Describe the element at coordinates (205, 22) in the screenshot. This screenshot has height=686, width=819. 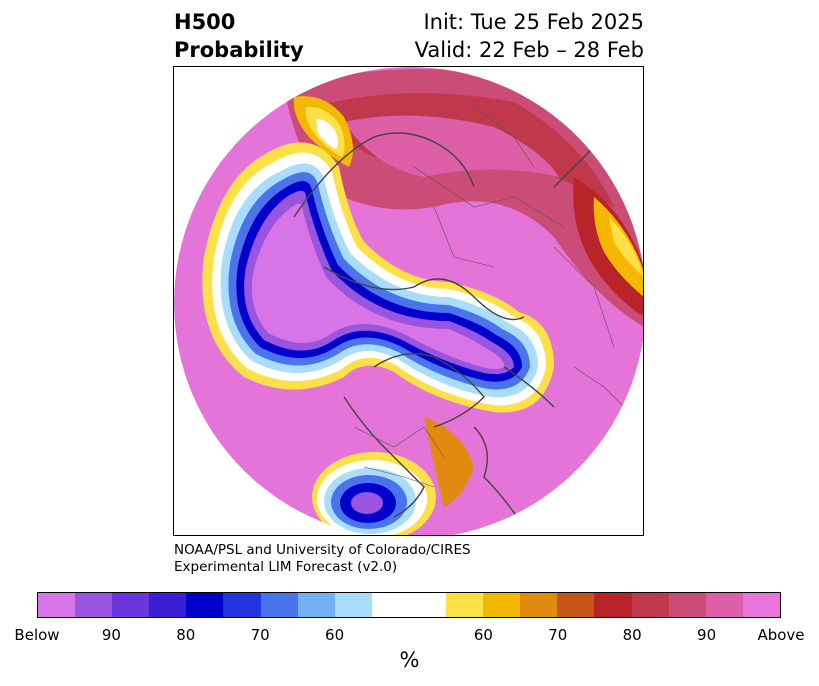
I see `title-variable: H500` at that location.